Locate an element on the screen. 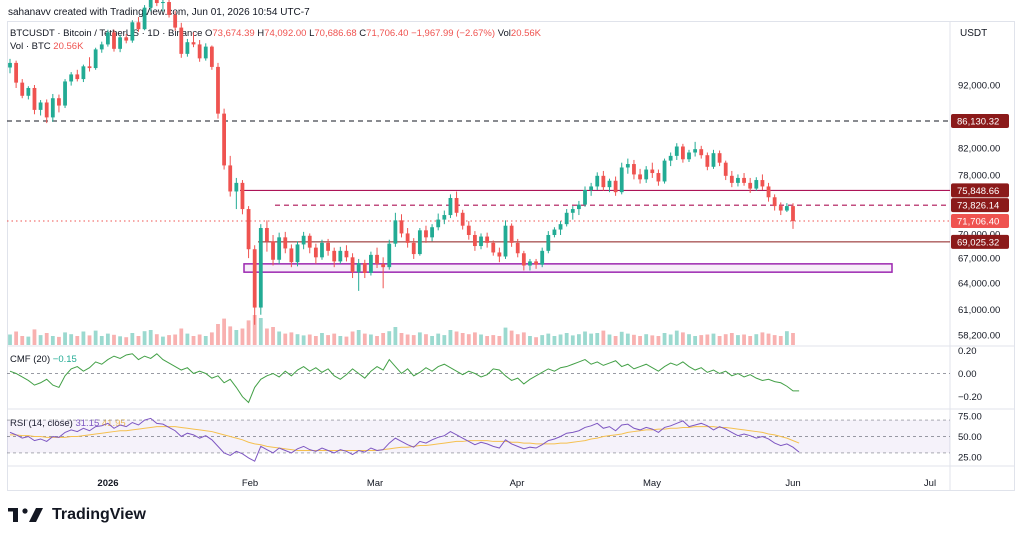 The height and width of the screenshot is (539, 1024). price-level-tag-label: 71,706.40 is located at coordinates (978, 222).